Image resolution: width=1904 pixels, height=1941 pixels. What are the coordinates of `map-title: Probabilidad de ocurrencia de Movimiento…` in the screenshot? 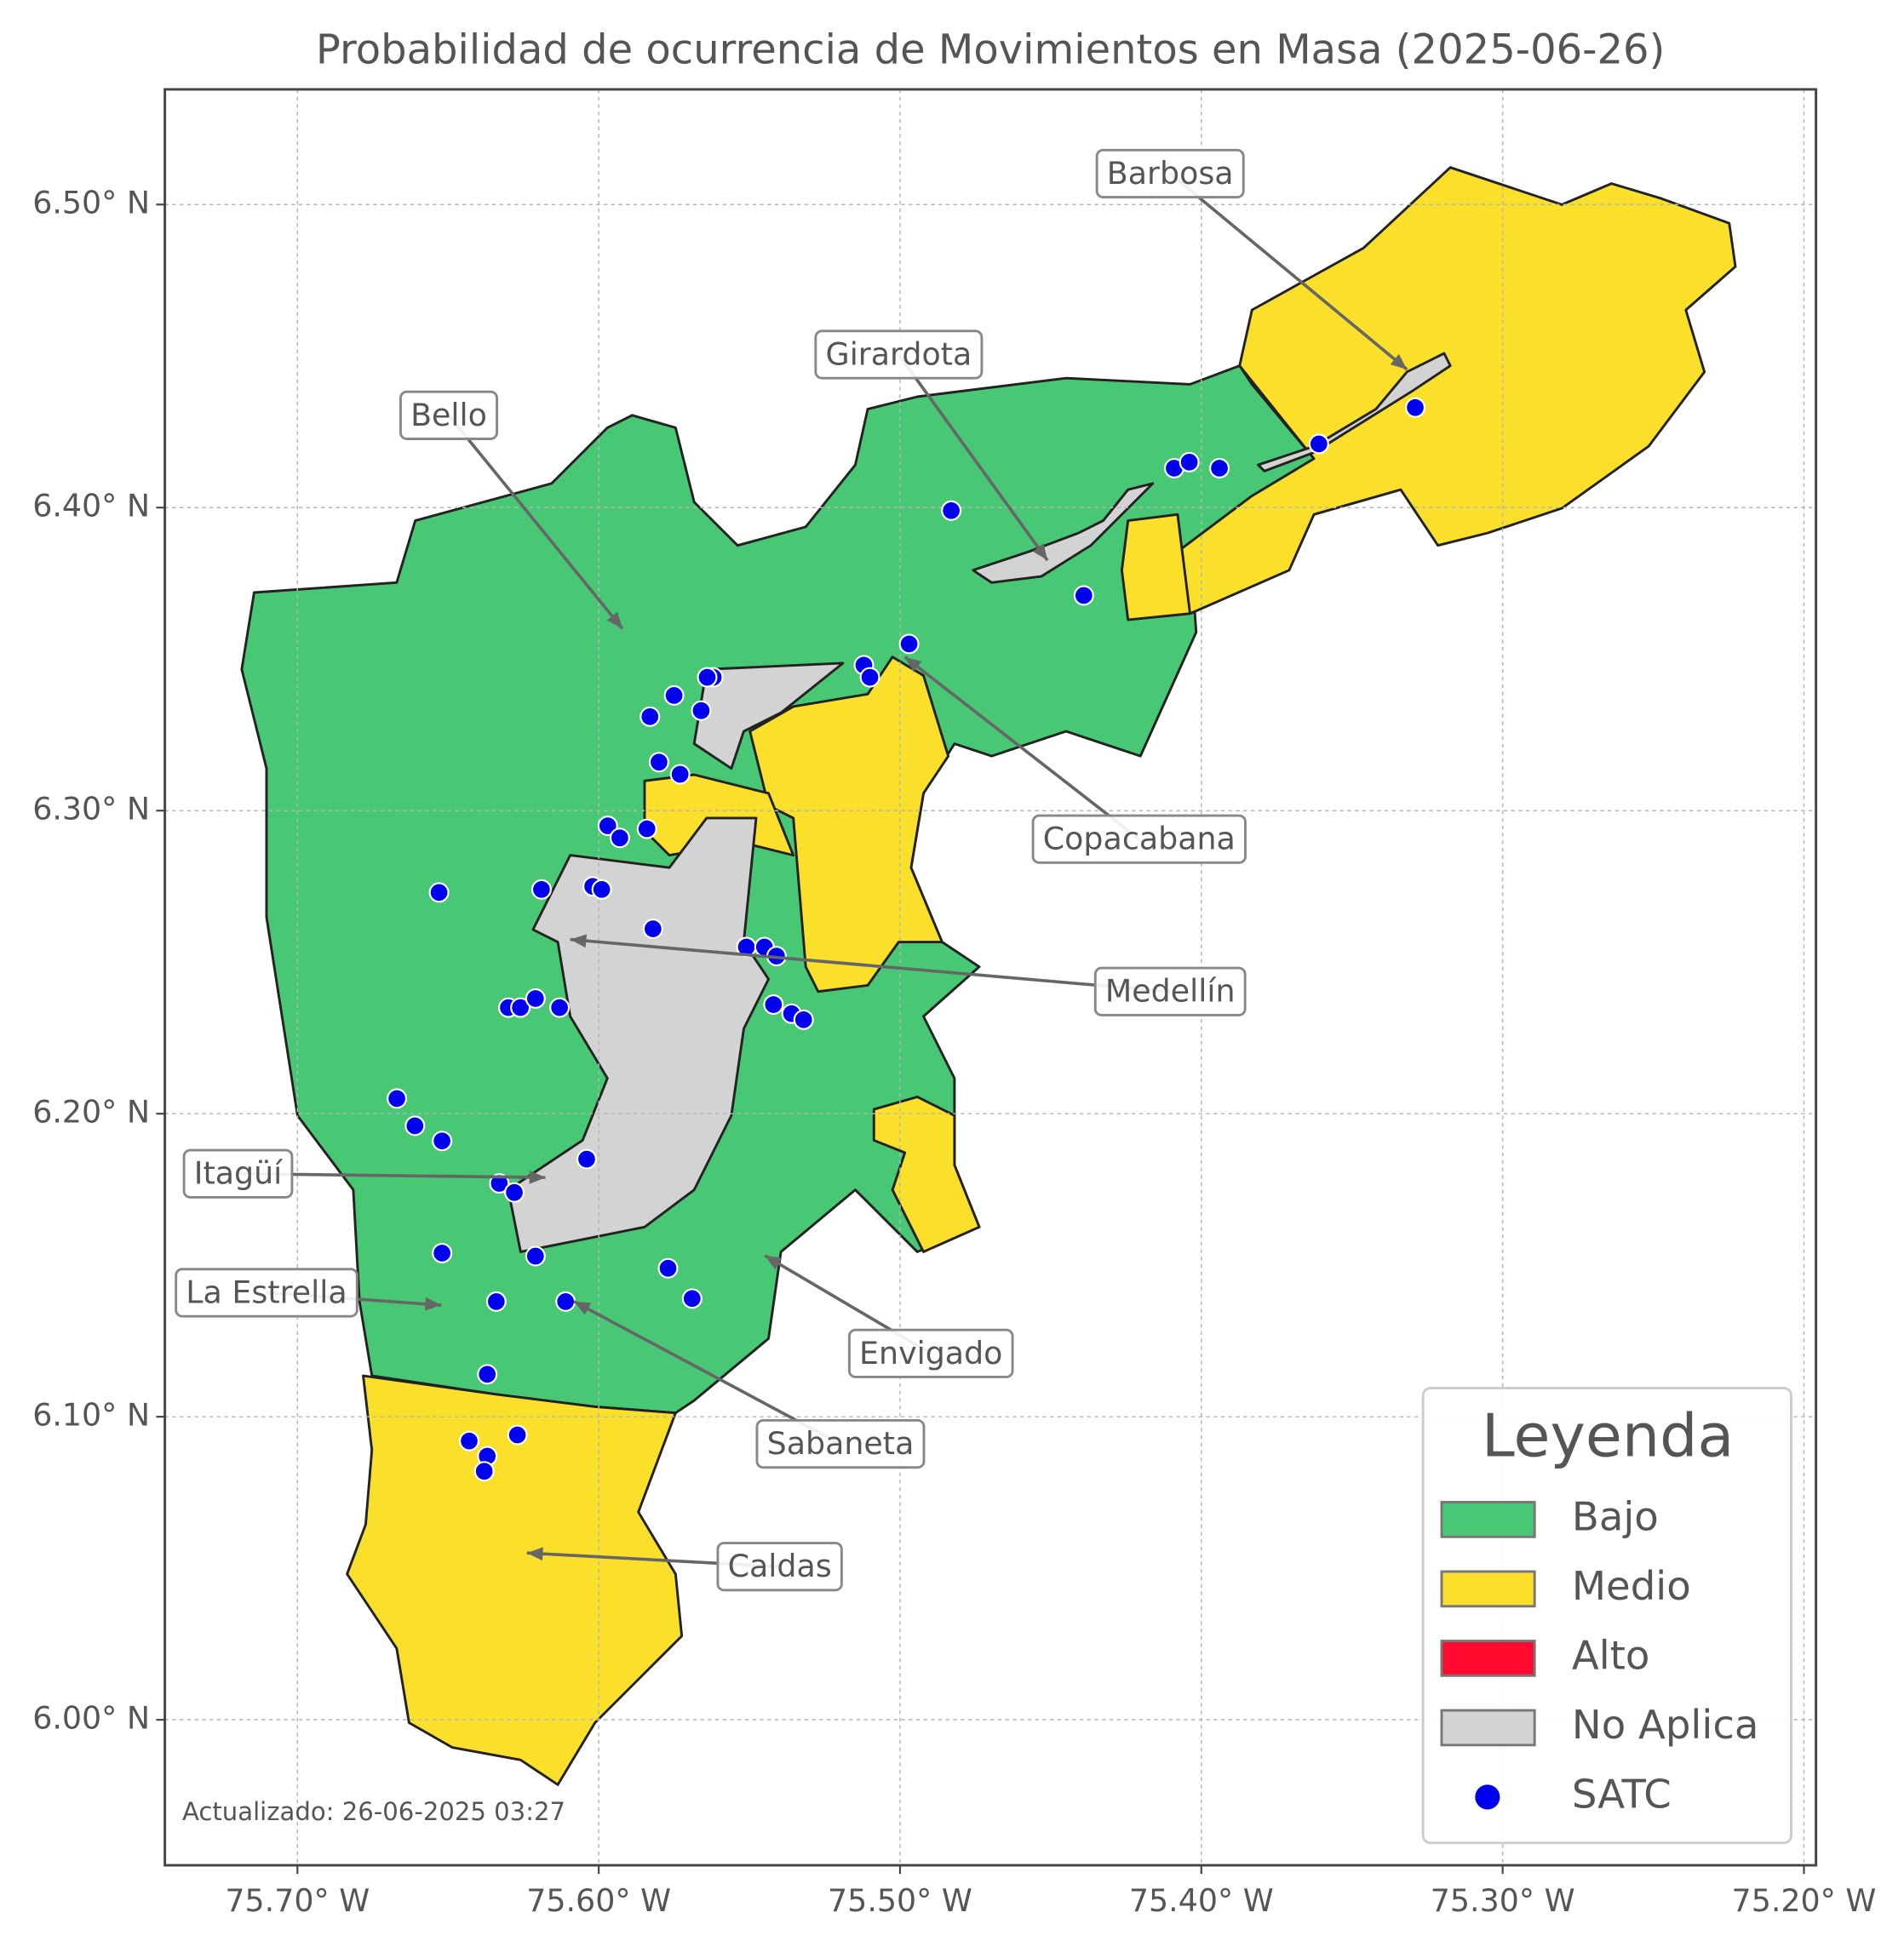 It's located at (991, 49).